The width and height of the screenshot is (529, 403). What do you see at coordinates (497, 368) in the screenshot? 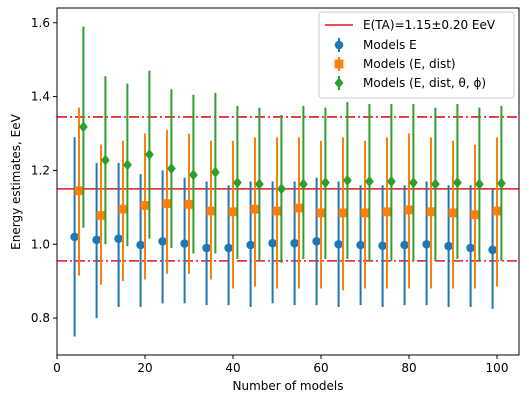
I see `x-tick-label: 100` at bounding box center [497, 368].